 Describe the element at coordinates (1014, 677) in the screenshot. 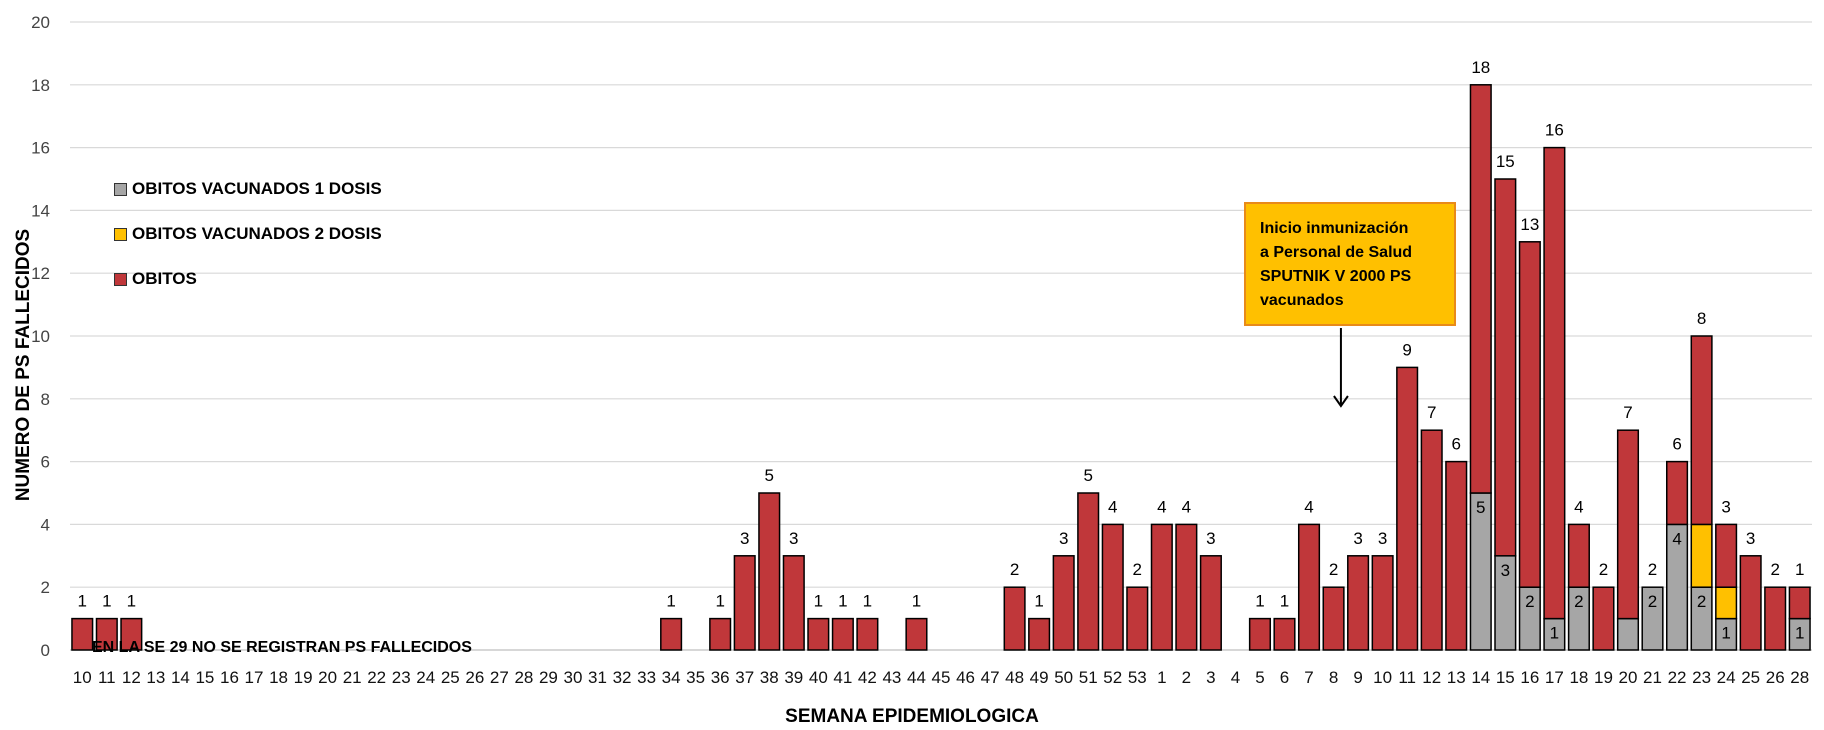

I see `x-tick-label: 48` at that location.